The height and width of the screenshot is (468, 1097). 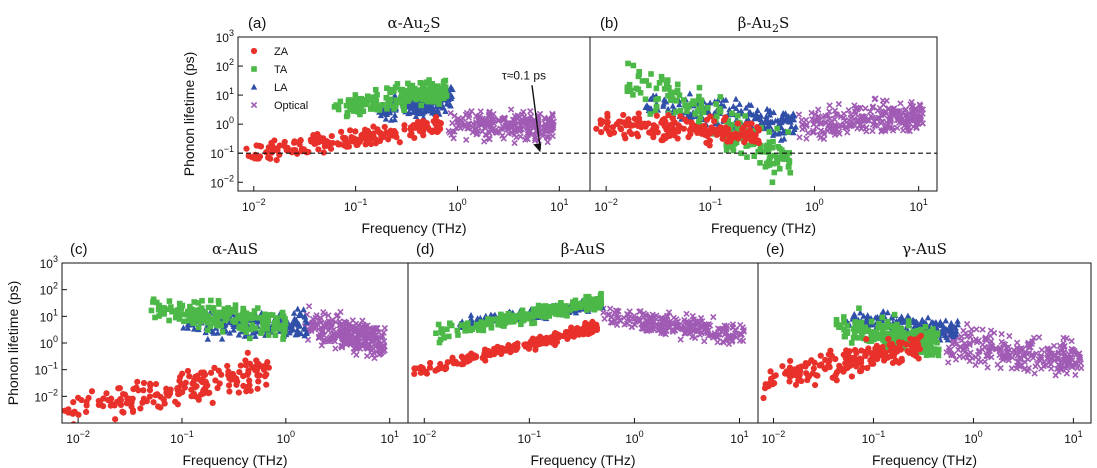 What do you see at coordinates (49, 342) in the screenshot?
I see `y-tick-label-2: 10⁰` at bounding box center [49, 342].